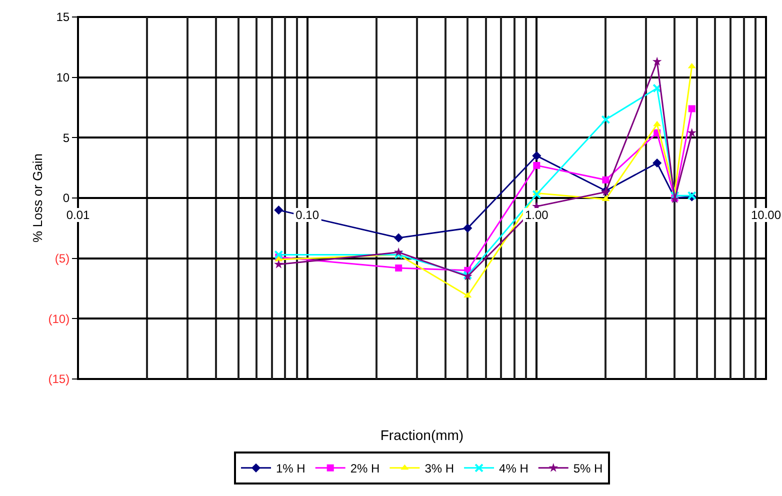 This screenshot has height=496, width=782. What do you see at coordinates (513, 469) in the screenshot?
I see `legend-label: 4% H` at bounding box center [513, 469].